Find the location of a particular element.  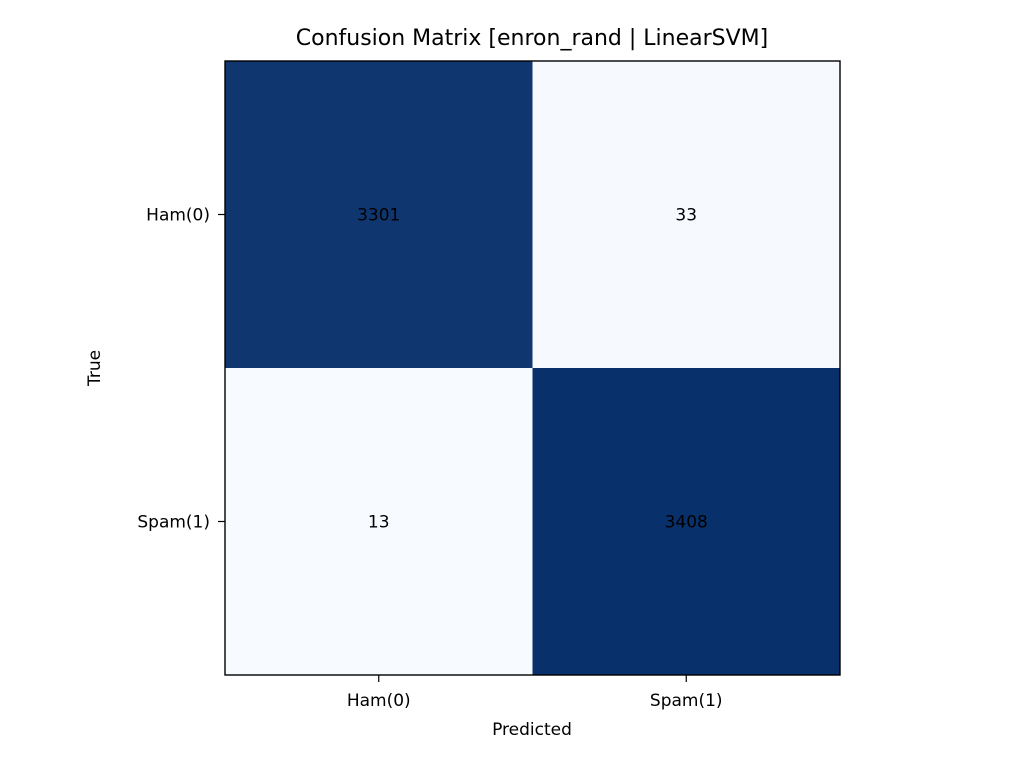

cell-value-r1-c1: 3408 is located at coordinates (686, 523).